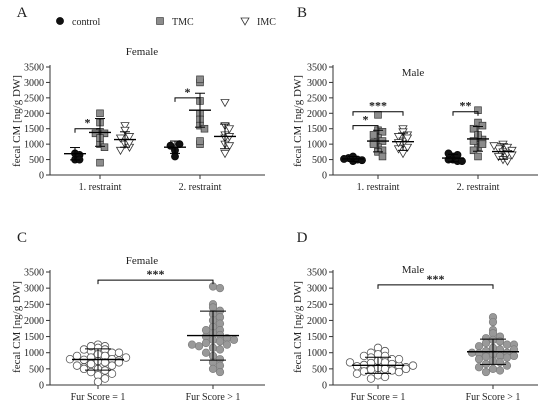 The width and height of the screenshot is (550, 405). I want to click on series-control, so click(125, 152).